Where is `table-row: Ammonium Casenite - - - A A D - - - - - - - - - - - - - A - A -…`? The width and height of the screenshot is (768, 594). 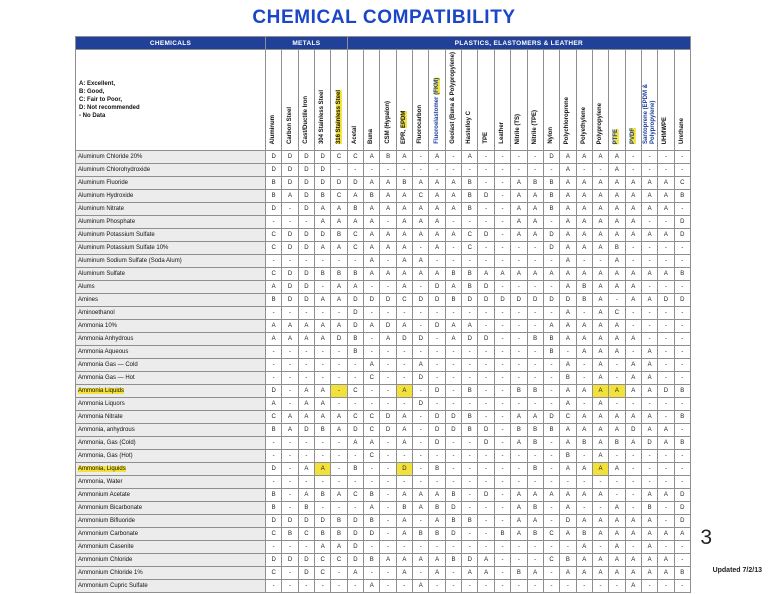 table-row: Ammonium Casenite - - - A A D - - - - - - - - - - - - - A - A -… is located at coordinates (383, 547).